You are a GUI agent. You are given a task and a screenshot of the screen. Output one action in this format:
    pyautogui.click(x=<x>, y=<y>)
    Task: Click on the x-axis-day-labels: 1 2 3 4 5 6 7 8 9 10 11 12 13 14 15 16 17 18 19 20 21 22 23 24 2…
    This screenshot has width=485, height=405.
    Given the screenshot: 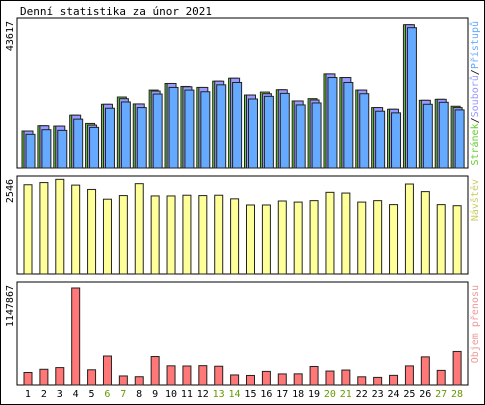 What is the action you would take?
    pyautogui.click(x=244, y=394)
    